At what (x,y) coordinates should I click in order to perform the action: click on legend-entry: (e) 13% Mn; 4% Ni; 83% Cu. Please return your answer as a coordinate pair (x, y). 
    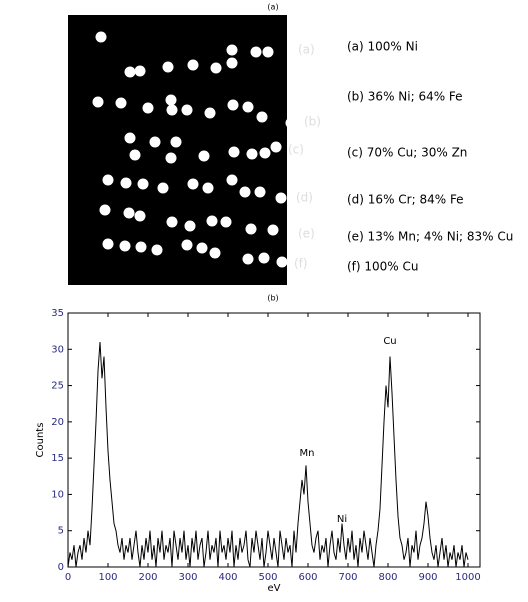
    Looking at the image, I should click on (430, 237).